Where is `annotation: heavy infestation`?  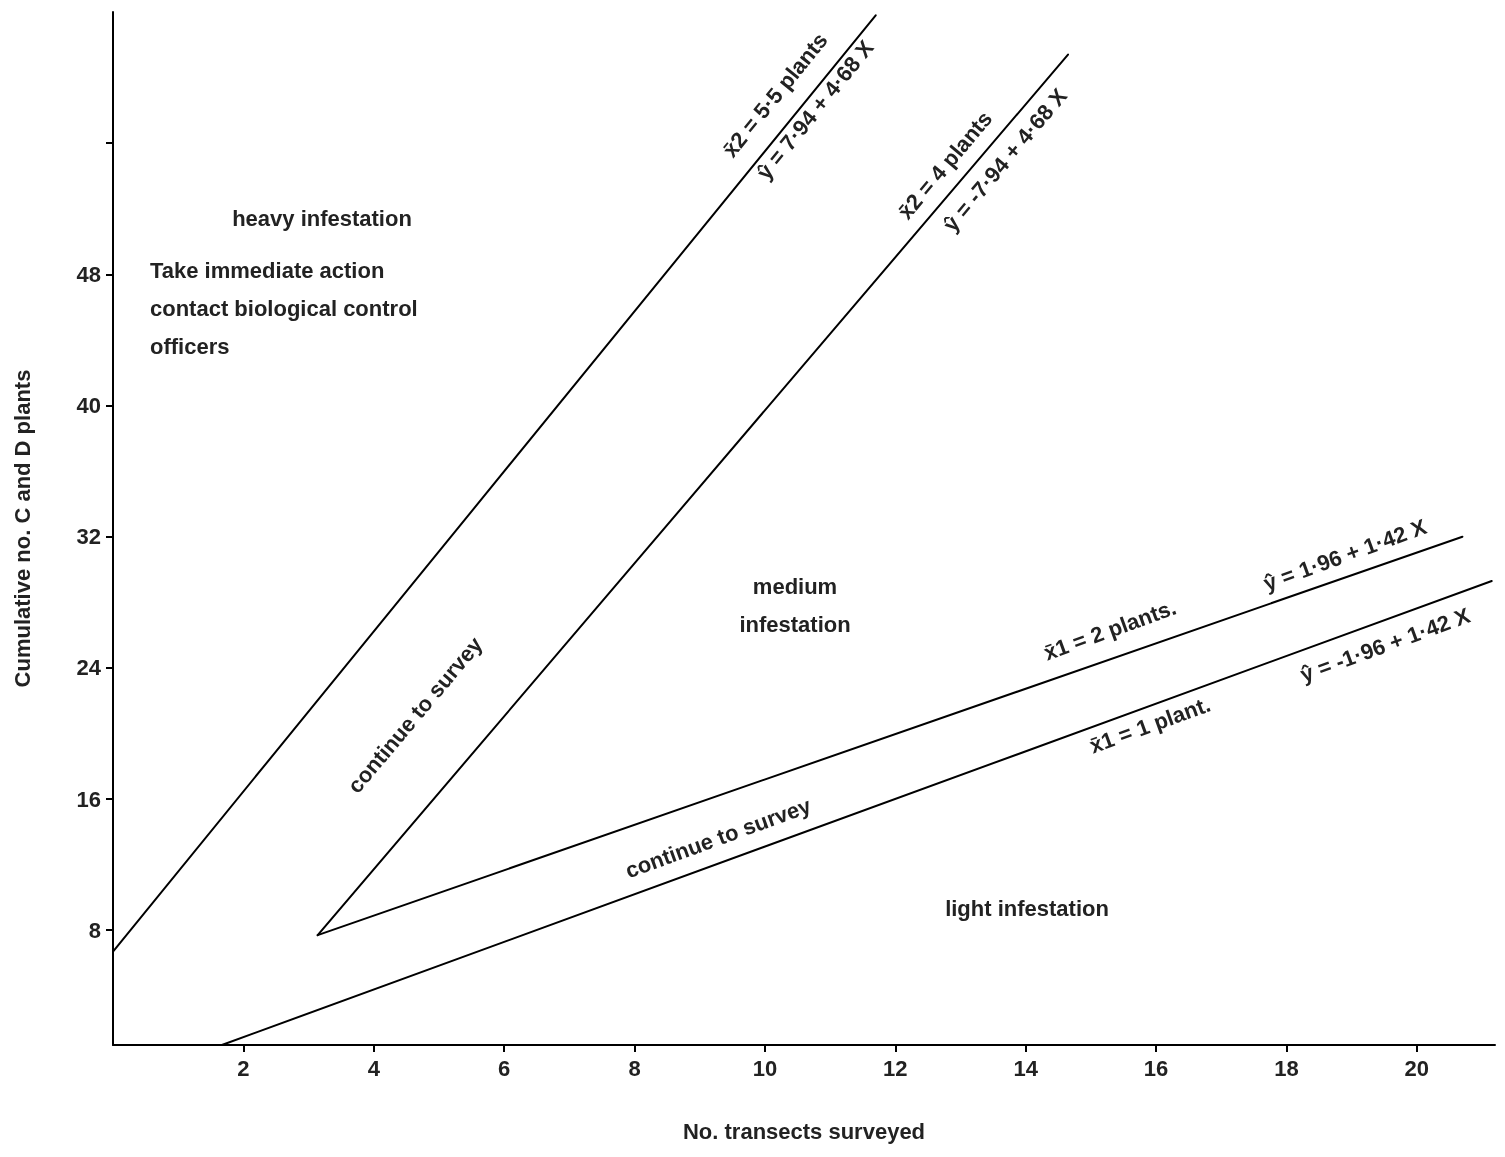
annotation: heavy infestation is located at coordinates (322, 218).